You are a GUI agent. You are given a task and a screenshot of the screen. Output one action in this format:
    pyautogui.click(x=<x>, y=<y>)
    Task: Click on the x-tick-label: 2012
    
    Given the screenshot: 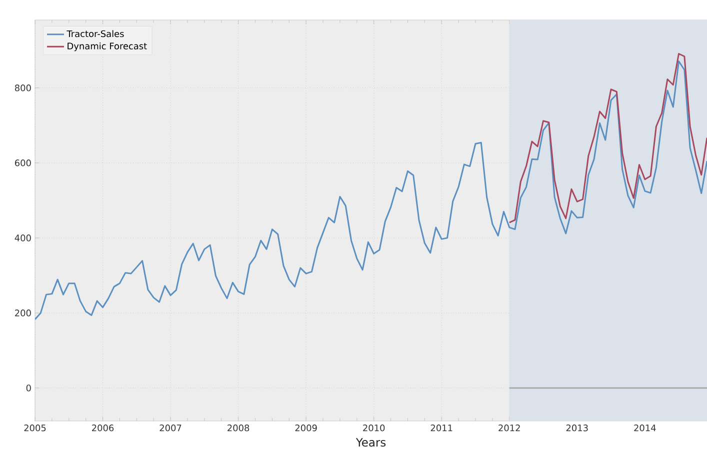 What is the action you would take?
    pyautogui.click(x=509, y=428)
    